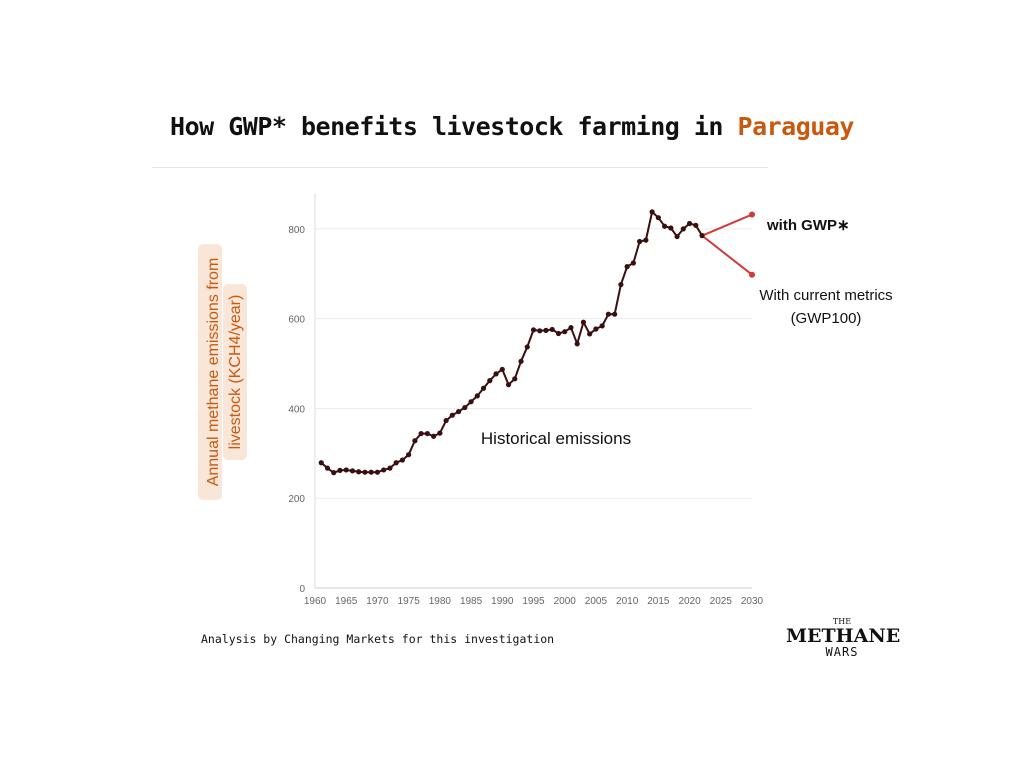  Describe the element at coordinates (315, 601) in the screenshot. I see `x-tick-label: 1960` at that location.